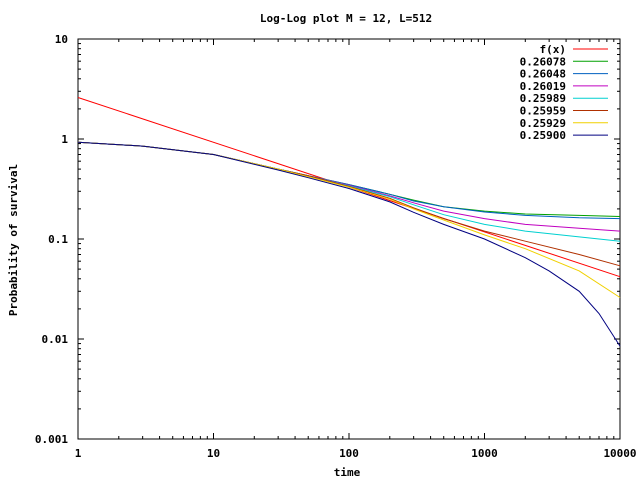 Image resolution: width=640 pixels, height=485 pixels. Describe the element at coordinates (346, 18) in the screenshot. I see `chart-title: Log-Log plot M = 12, L=512` at that location.